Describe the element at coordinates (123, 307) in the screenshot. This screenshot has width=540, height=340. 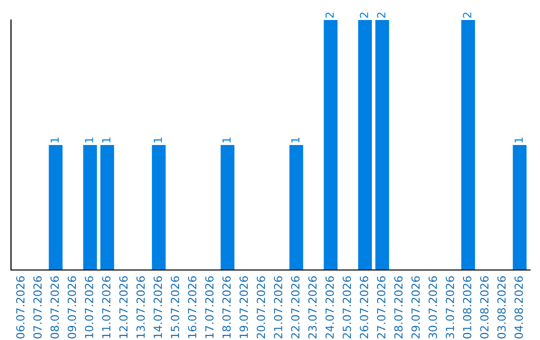
I see `x-tick-label: 12.07.2026` at that location.